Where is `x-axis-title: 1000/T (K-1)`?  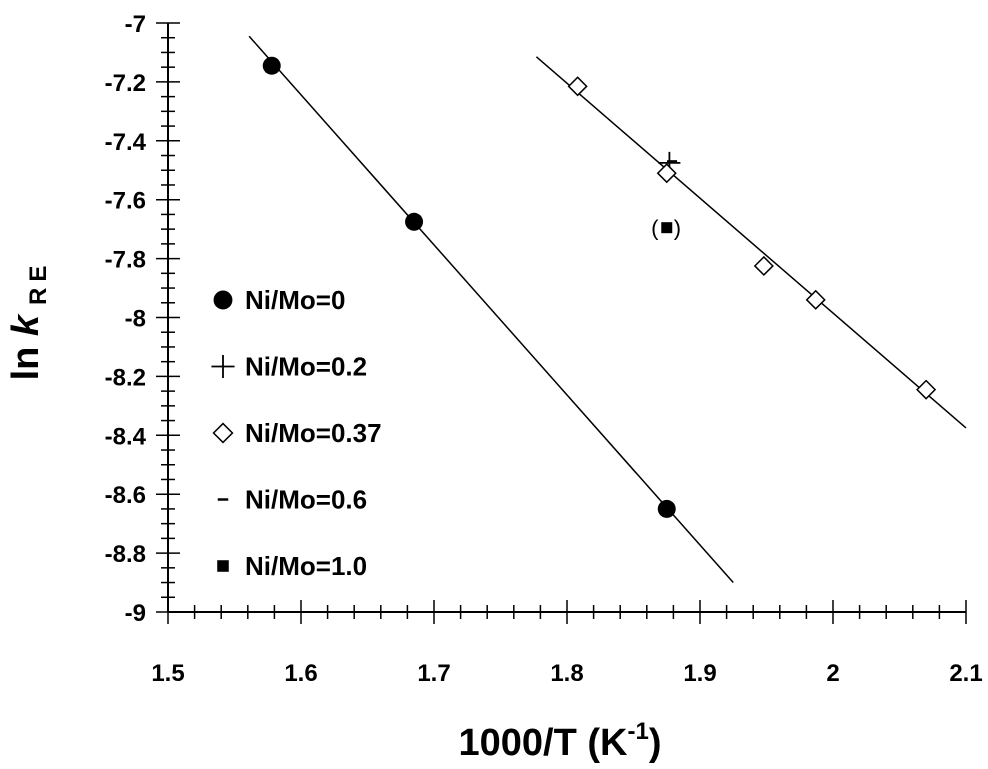 x-axis-title: 1000/T (K-1) is located at coordinates (560, 741).